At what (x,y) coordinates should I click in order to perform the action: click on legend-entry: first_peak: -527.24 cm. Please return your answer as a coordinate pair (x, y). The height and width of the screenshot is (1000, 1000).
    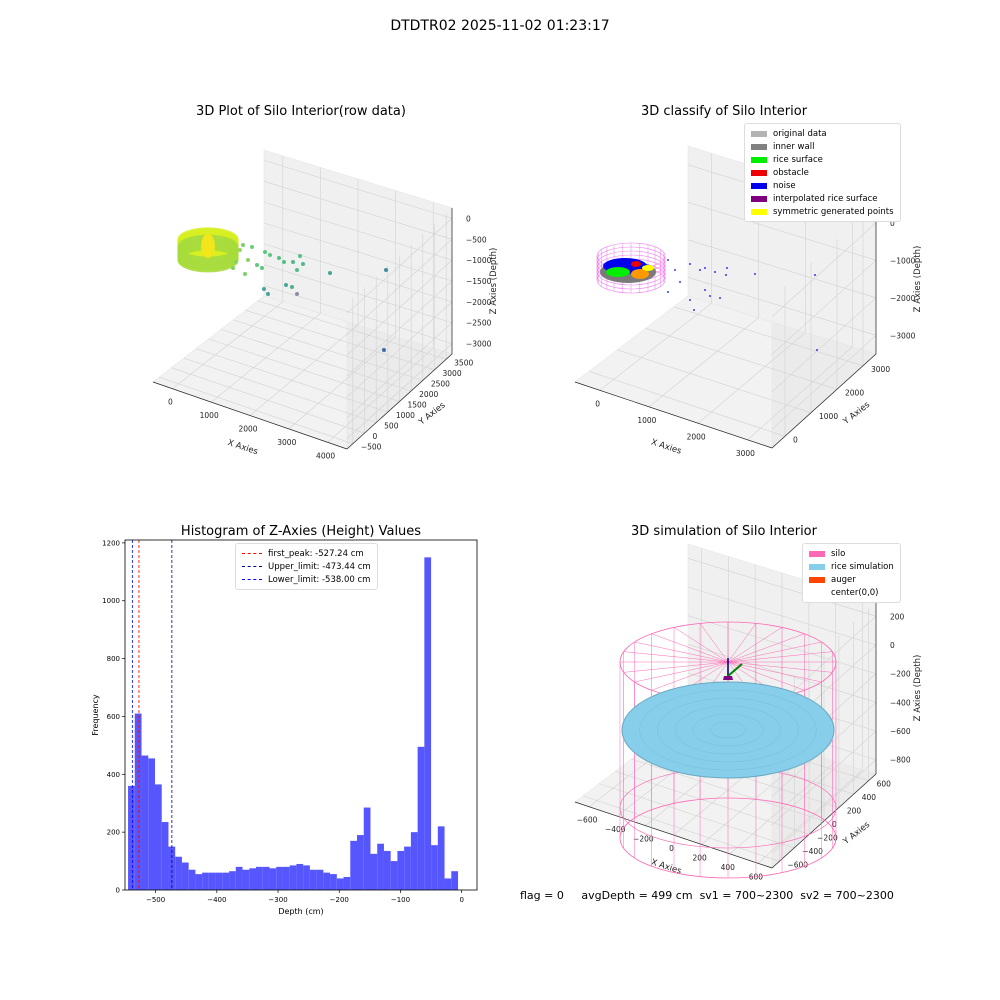
    Looking at the image, I should click on (306, 553).